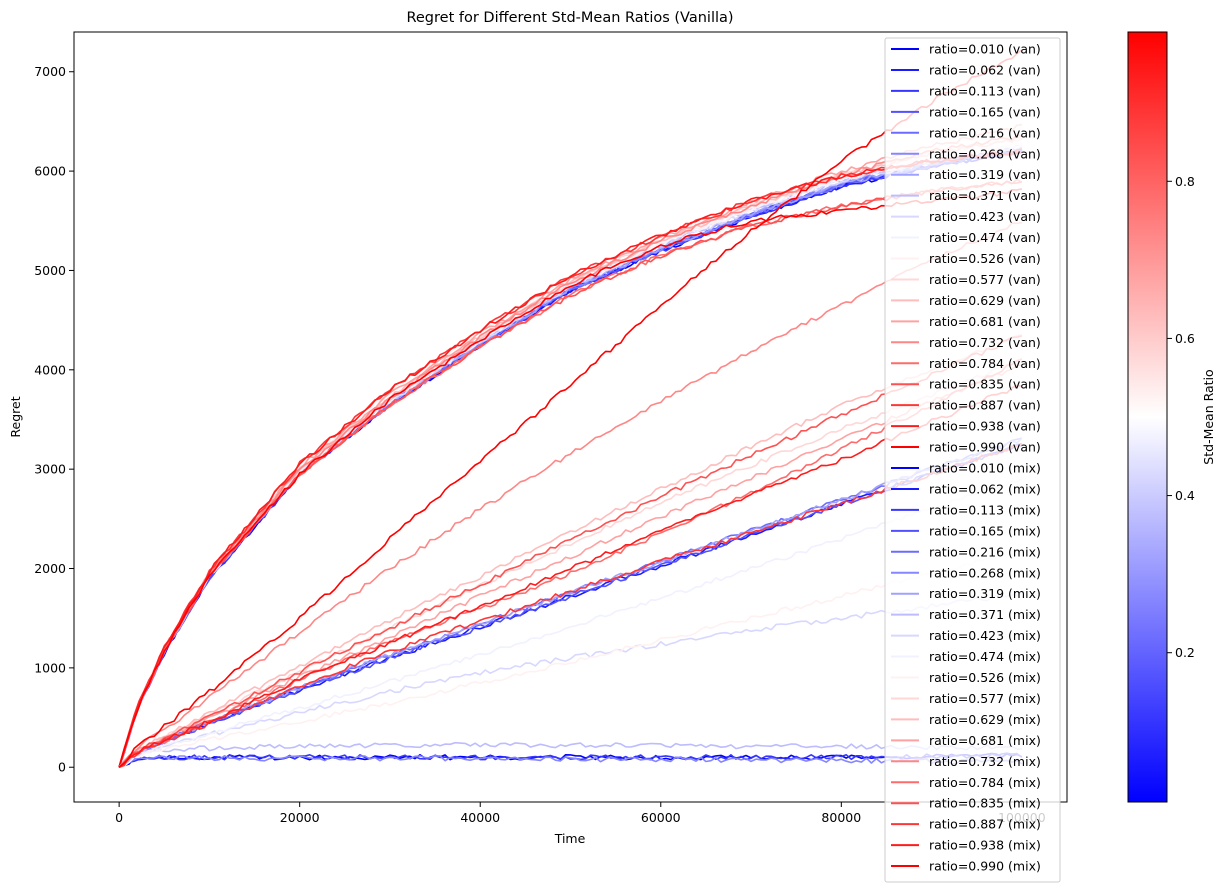 This screenshot has width=1228, height=891. Describe the element at coordinates (985, 782) in the screenshot. I see `legend-entry-label: ratio=0.784 (mix)` at that location.